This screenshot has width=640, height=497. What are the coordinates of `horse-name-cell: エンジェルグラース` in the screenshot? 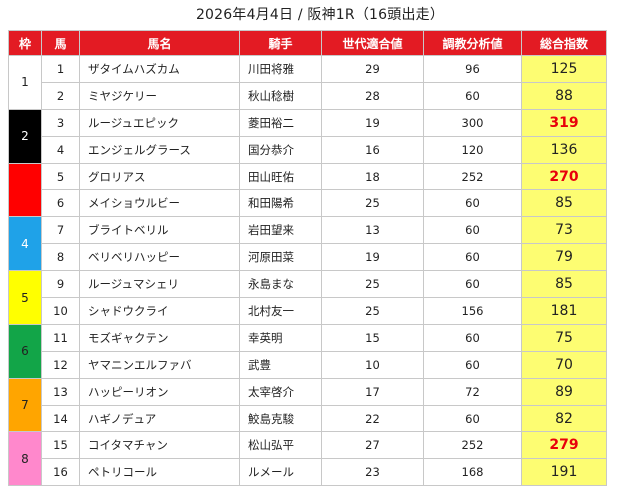 It's located at (159, 149).